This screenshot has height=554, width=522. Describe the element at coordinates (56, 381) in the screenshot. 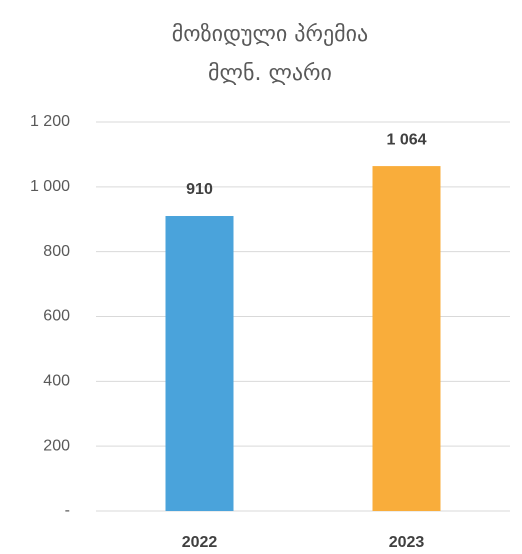

I see `y-tick-label: 400` at that location.